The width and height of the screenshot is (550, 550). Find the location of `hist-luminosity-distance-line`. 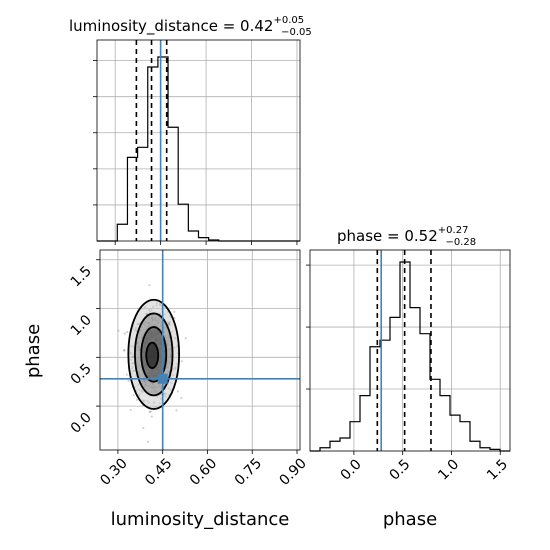

hist-luminosity-distance-line is located at coordinates (198, 149).